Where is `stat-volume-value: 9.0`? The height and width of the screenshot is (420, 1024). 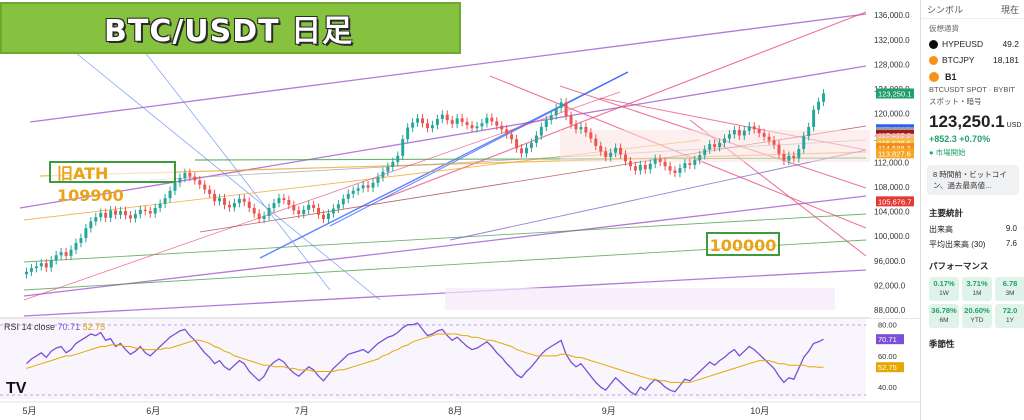
stat-volume-value: 9.0 is located at coordinates (1011, 228).